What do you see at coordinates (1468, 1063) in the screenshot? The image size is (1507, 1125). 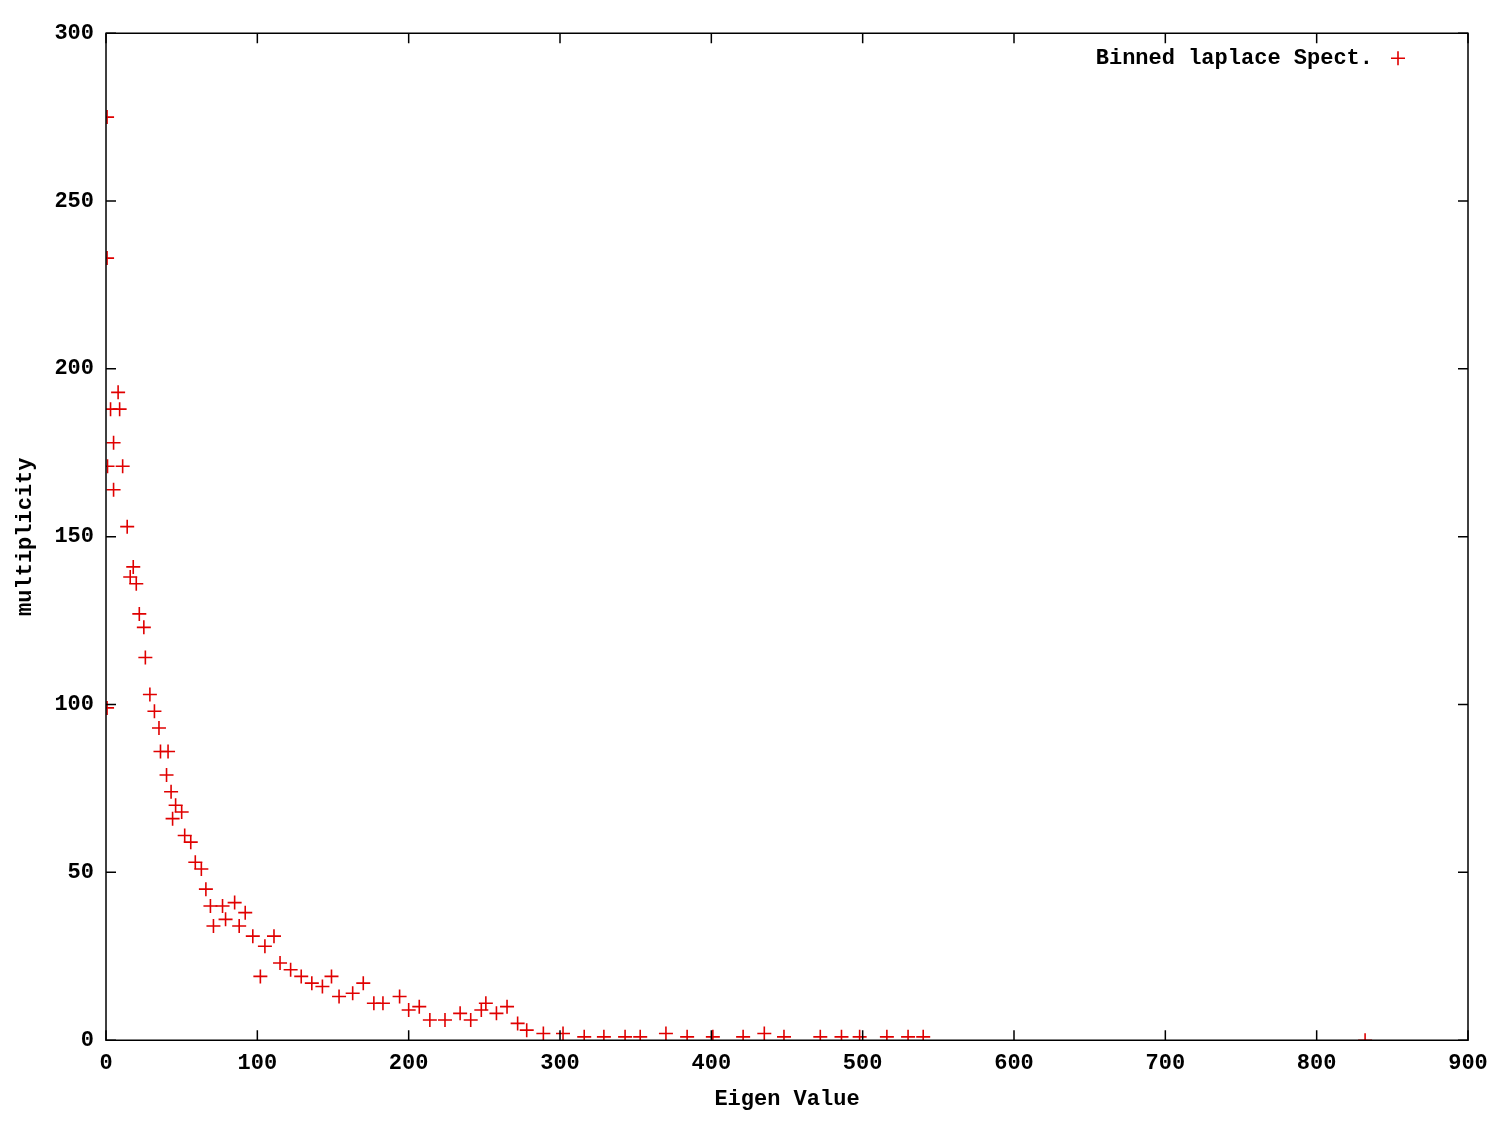 I see `x-tick-label: 900` at bounding box center [1468, 1063].